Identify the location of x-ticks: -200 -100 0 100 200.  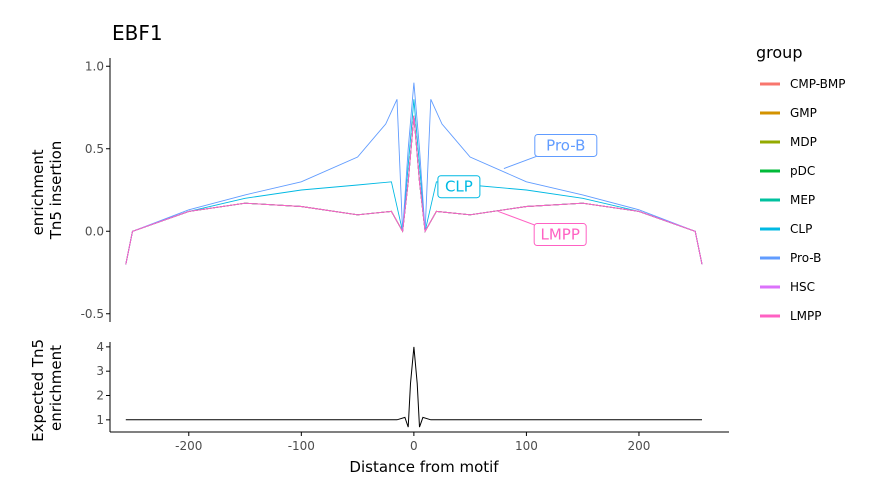
(412, 442).